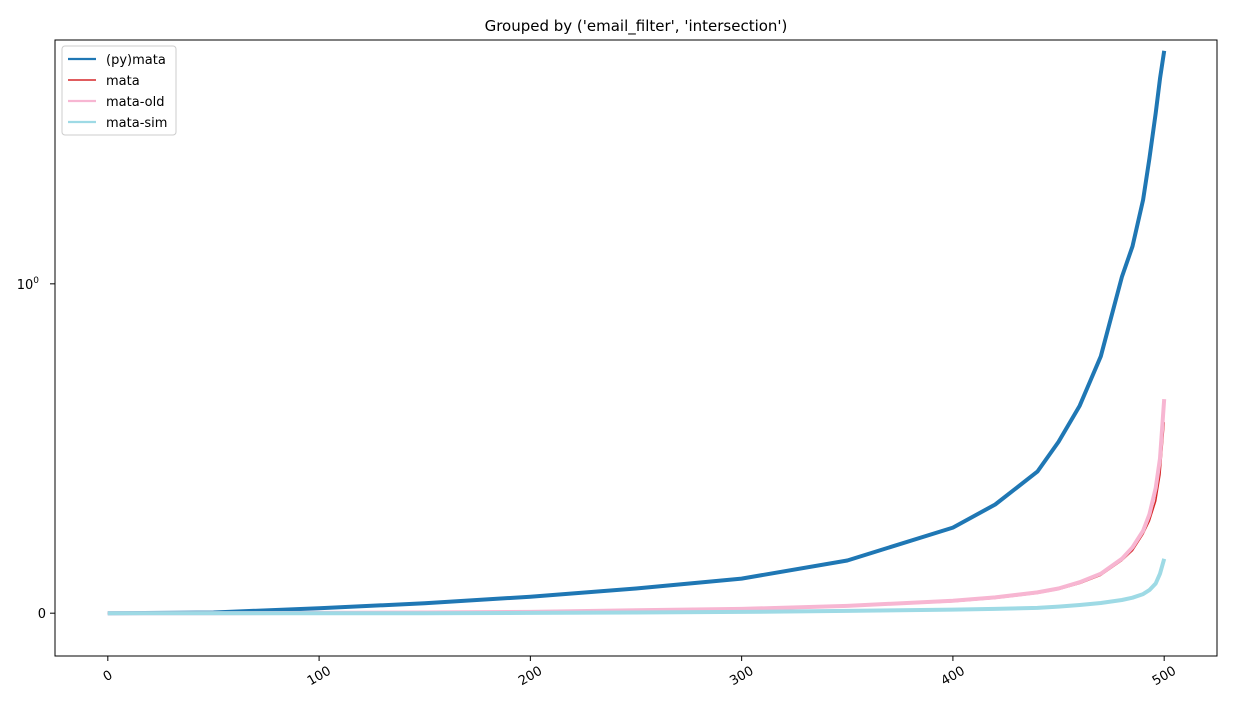  Describe the element at coordinates (28, 284) in the screenshot. I see `y-tick-label: 100` at that location.